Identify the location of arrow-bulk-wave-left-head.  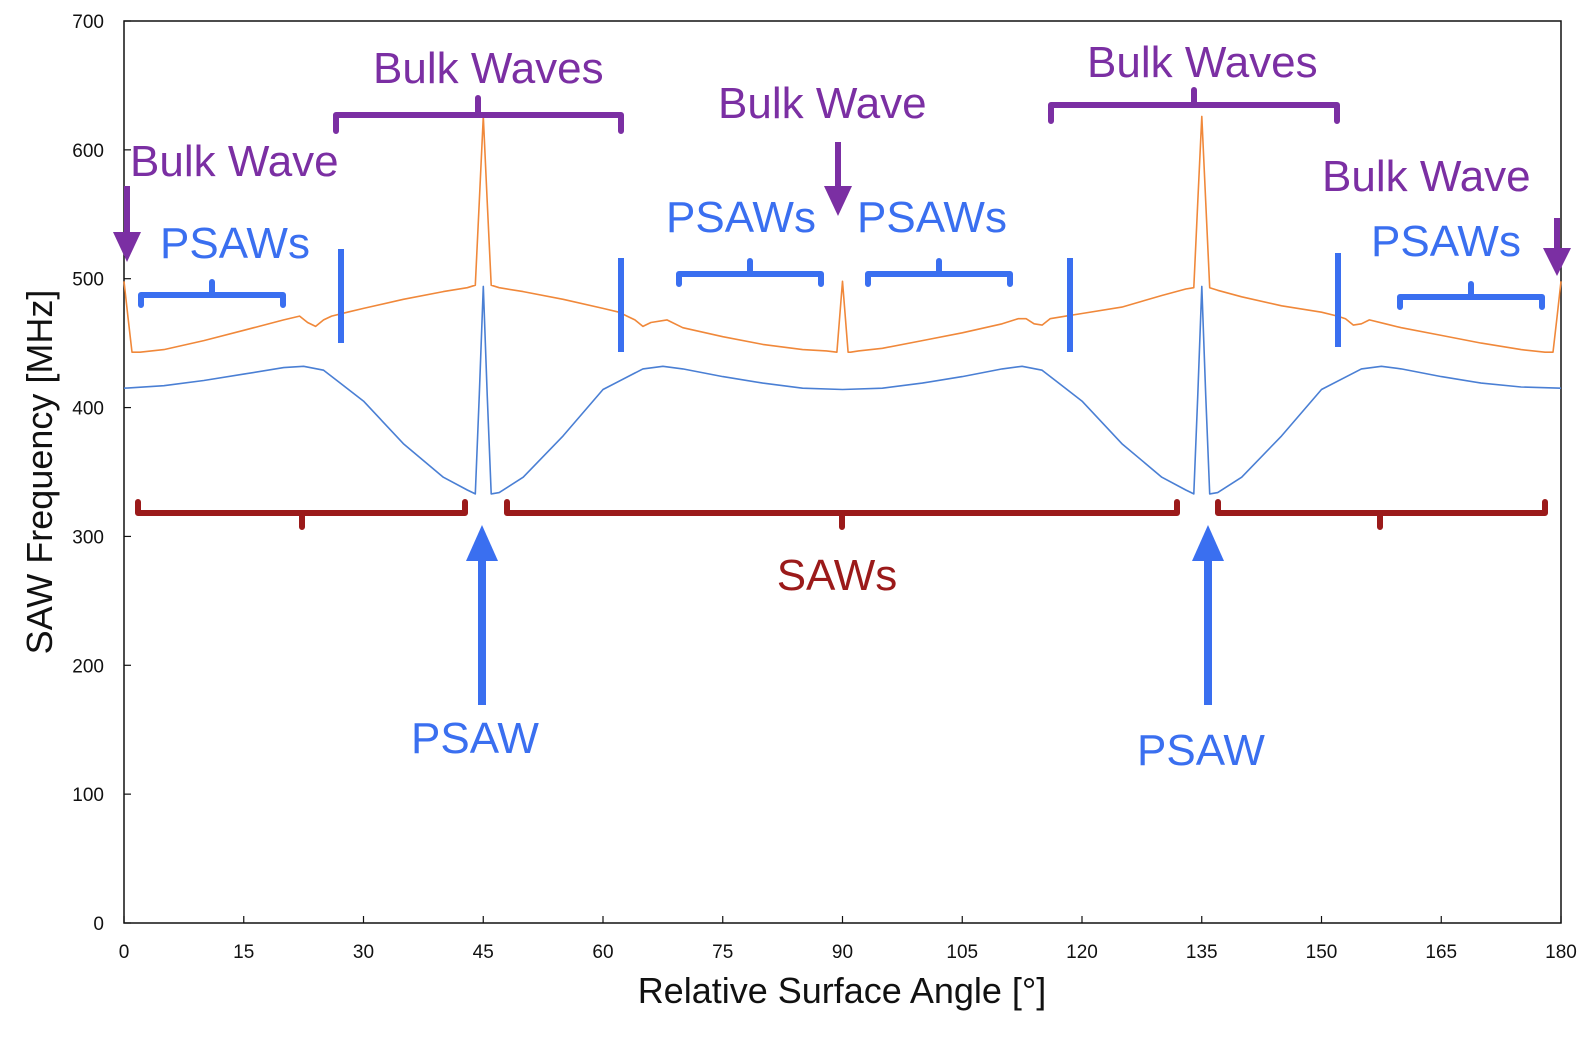
(127, 247).